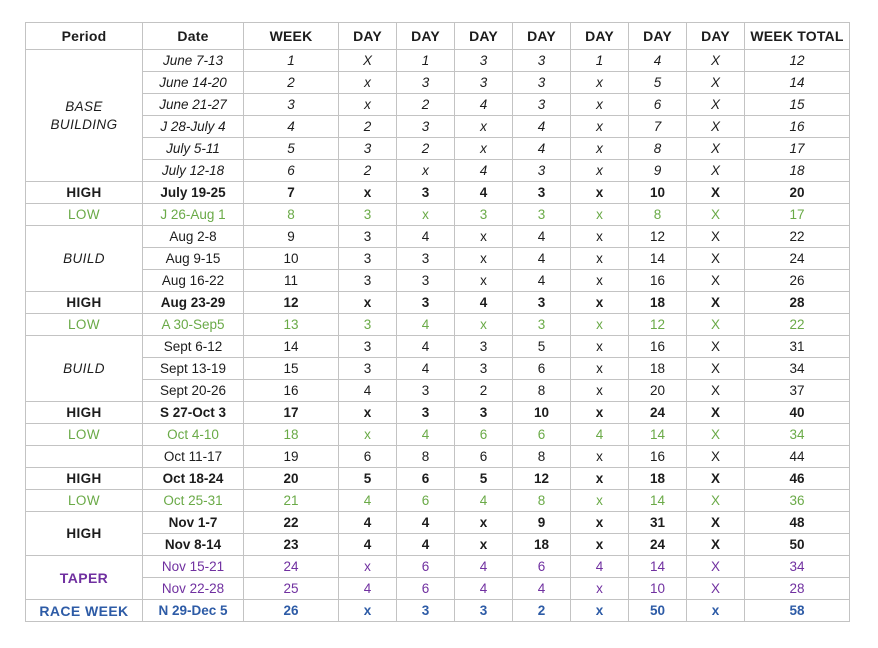 The height and width of the screenshot is (648, 878). Describe the element at coordinates (193, 434) in the screenshot. I see `date-cell: Oct 4-10` at that location.